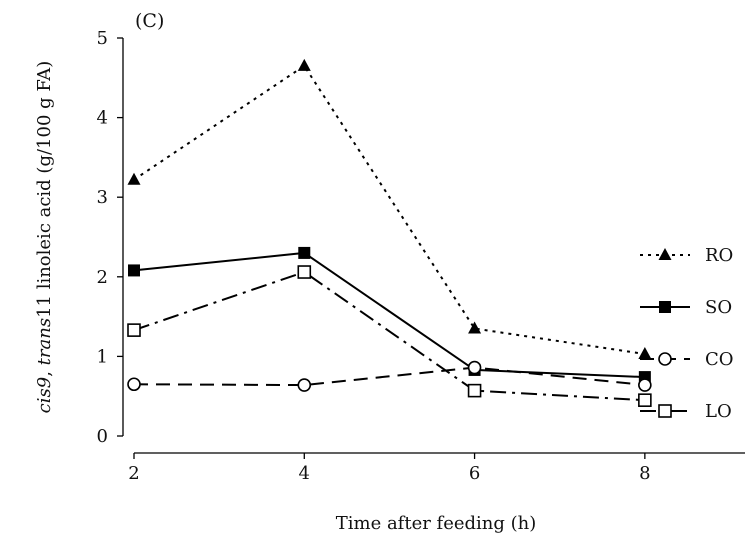  I want to click on x-tick-label: 2, so click(133, 473).